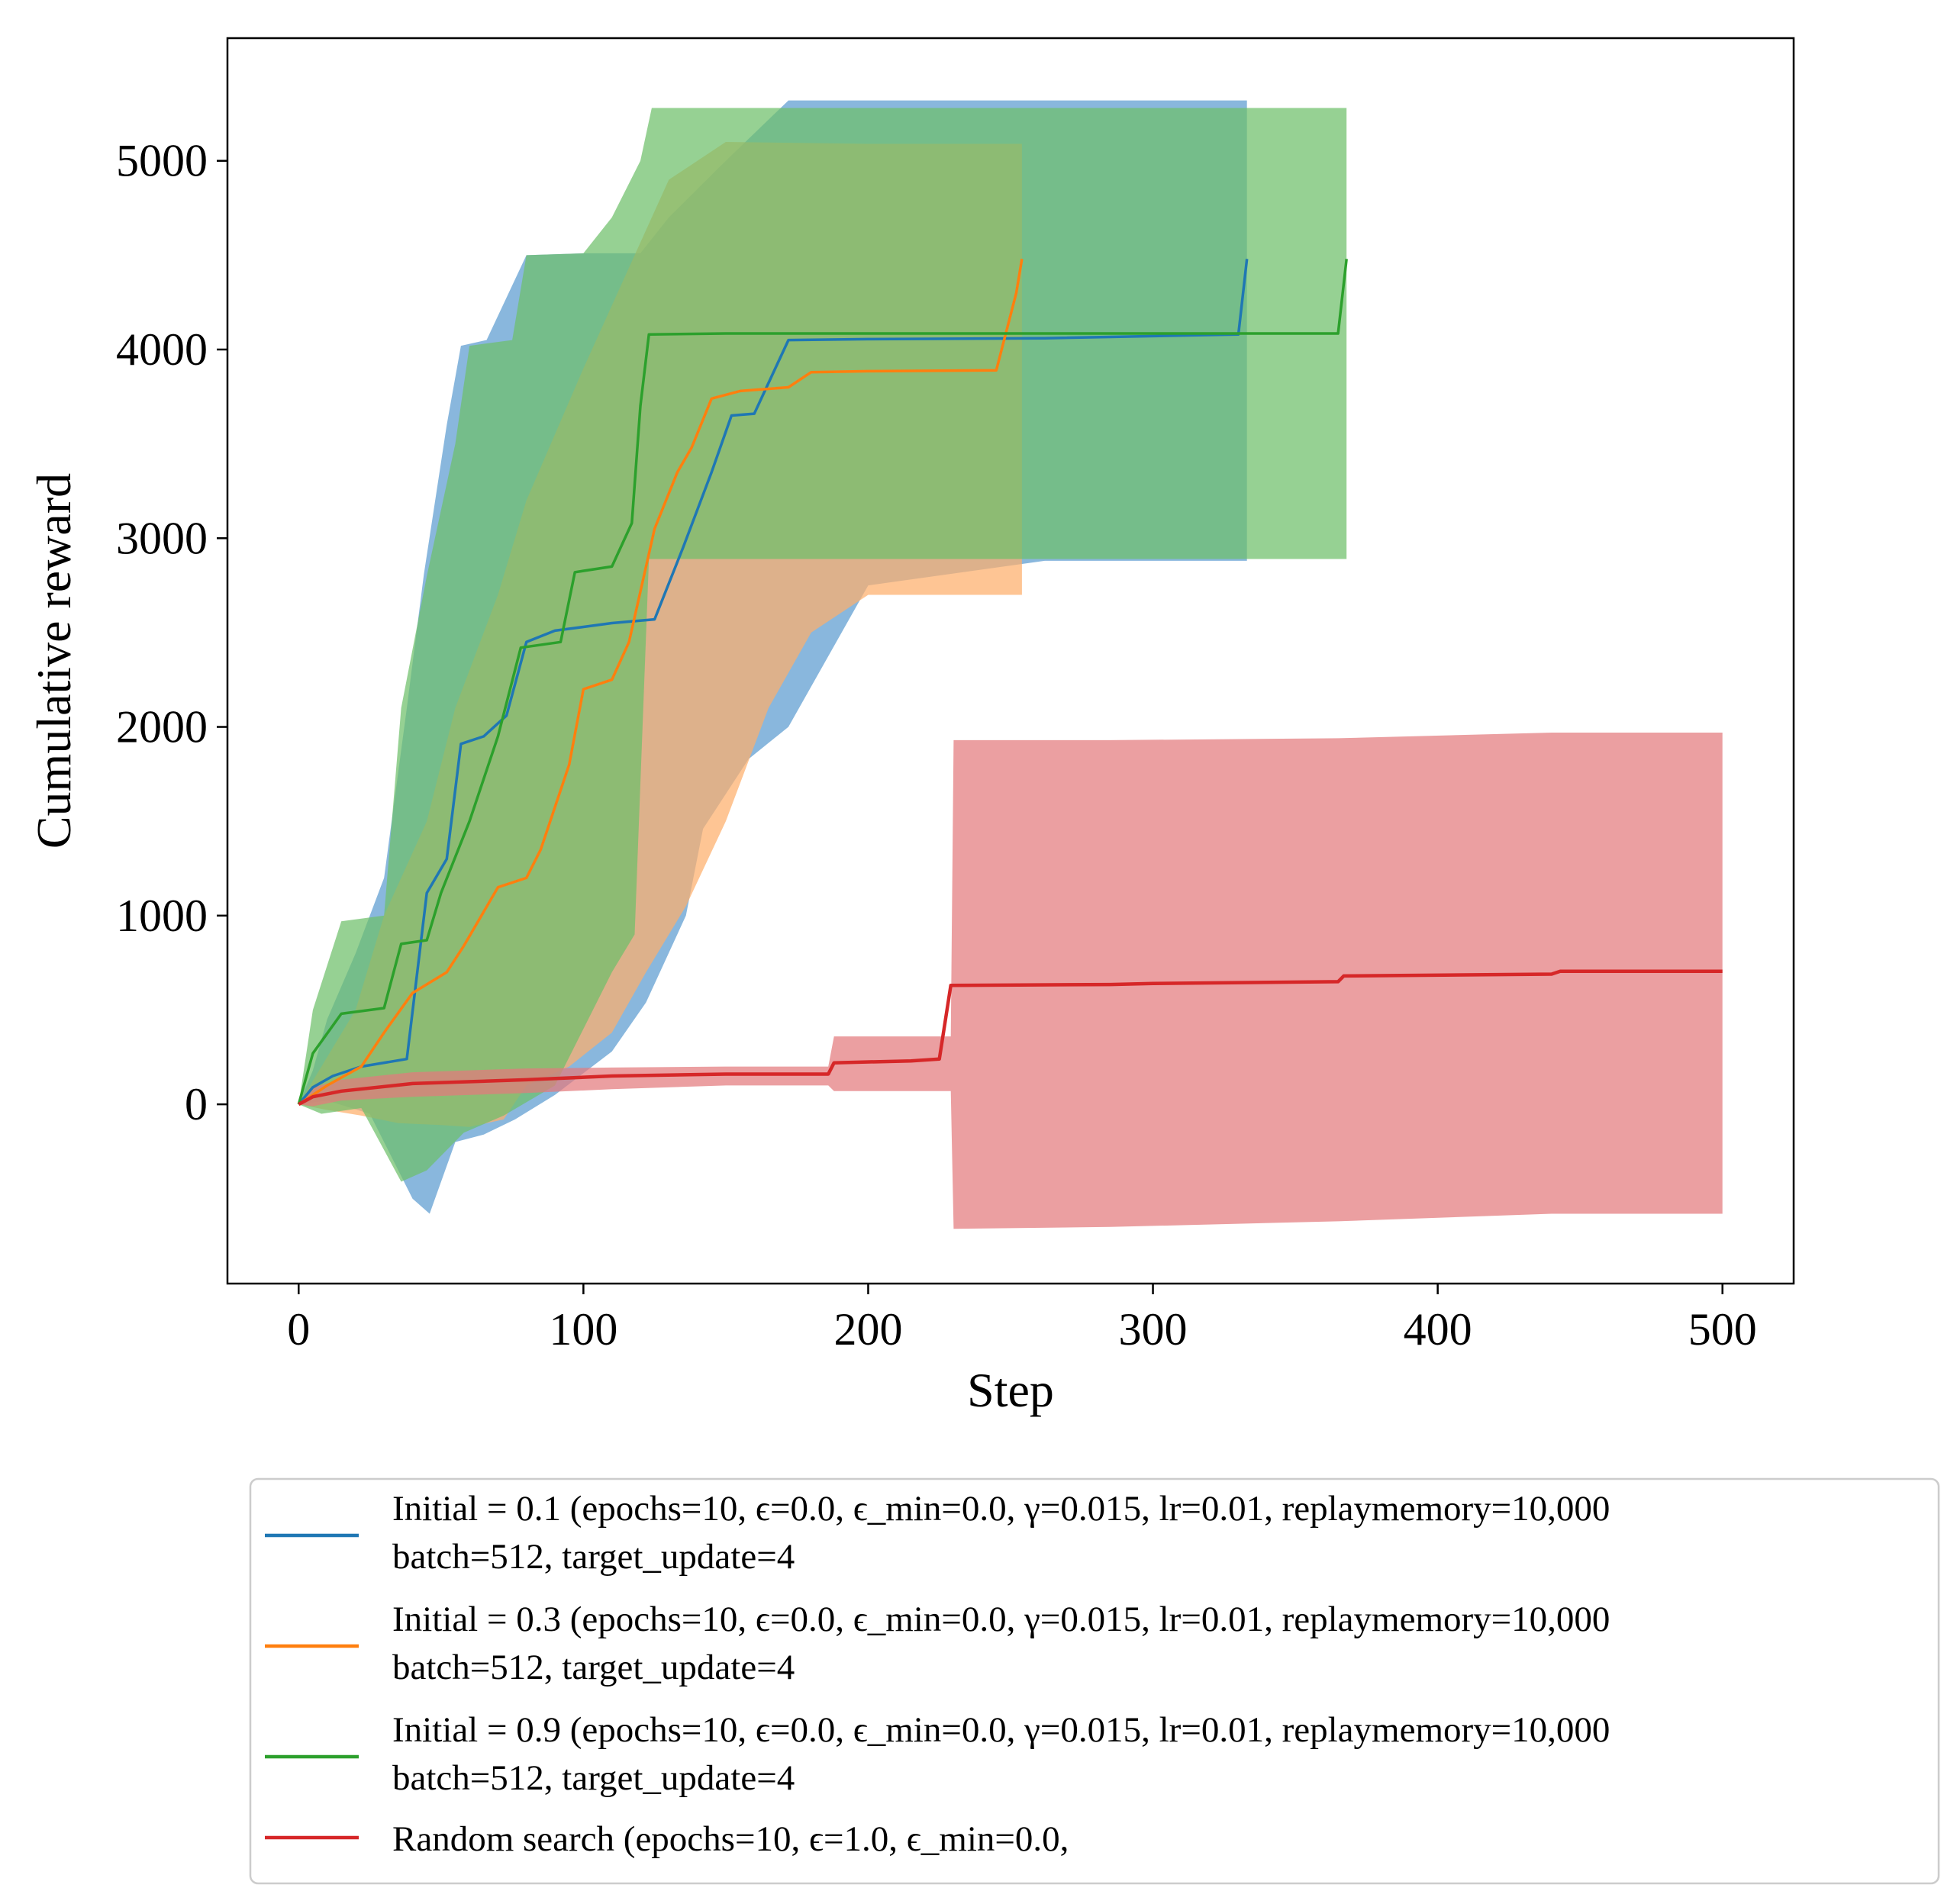 Image resolution: width=1957 pixels, height=1904 pixels. Describe the element at coordinates (162, 161) in the screenshot. I see `y-tick-label: 5000` at that location.